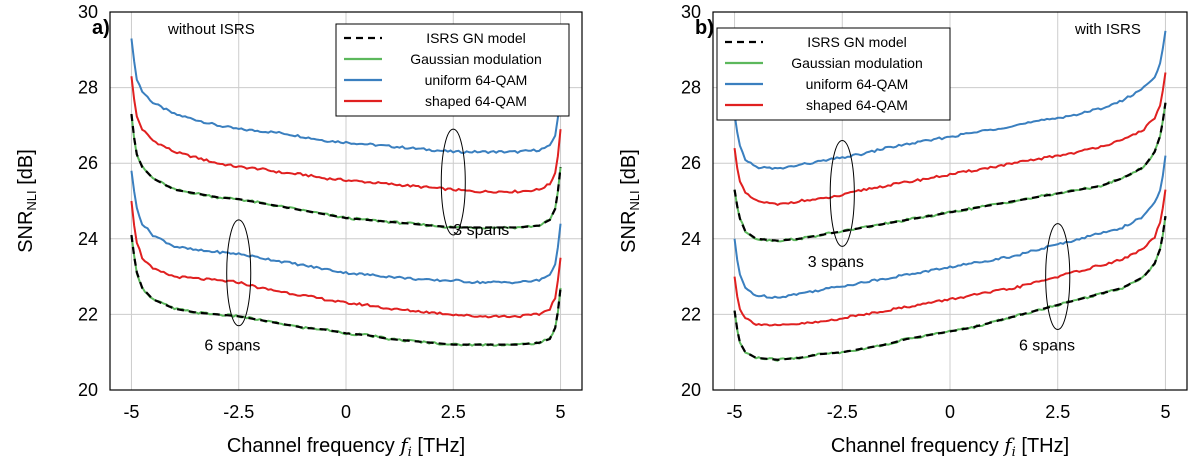 This screenshot has width=1203, height=464. I want to click on condition-annotation: without ISRS, so click(211, 29).